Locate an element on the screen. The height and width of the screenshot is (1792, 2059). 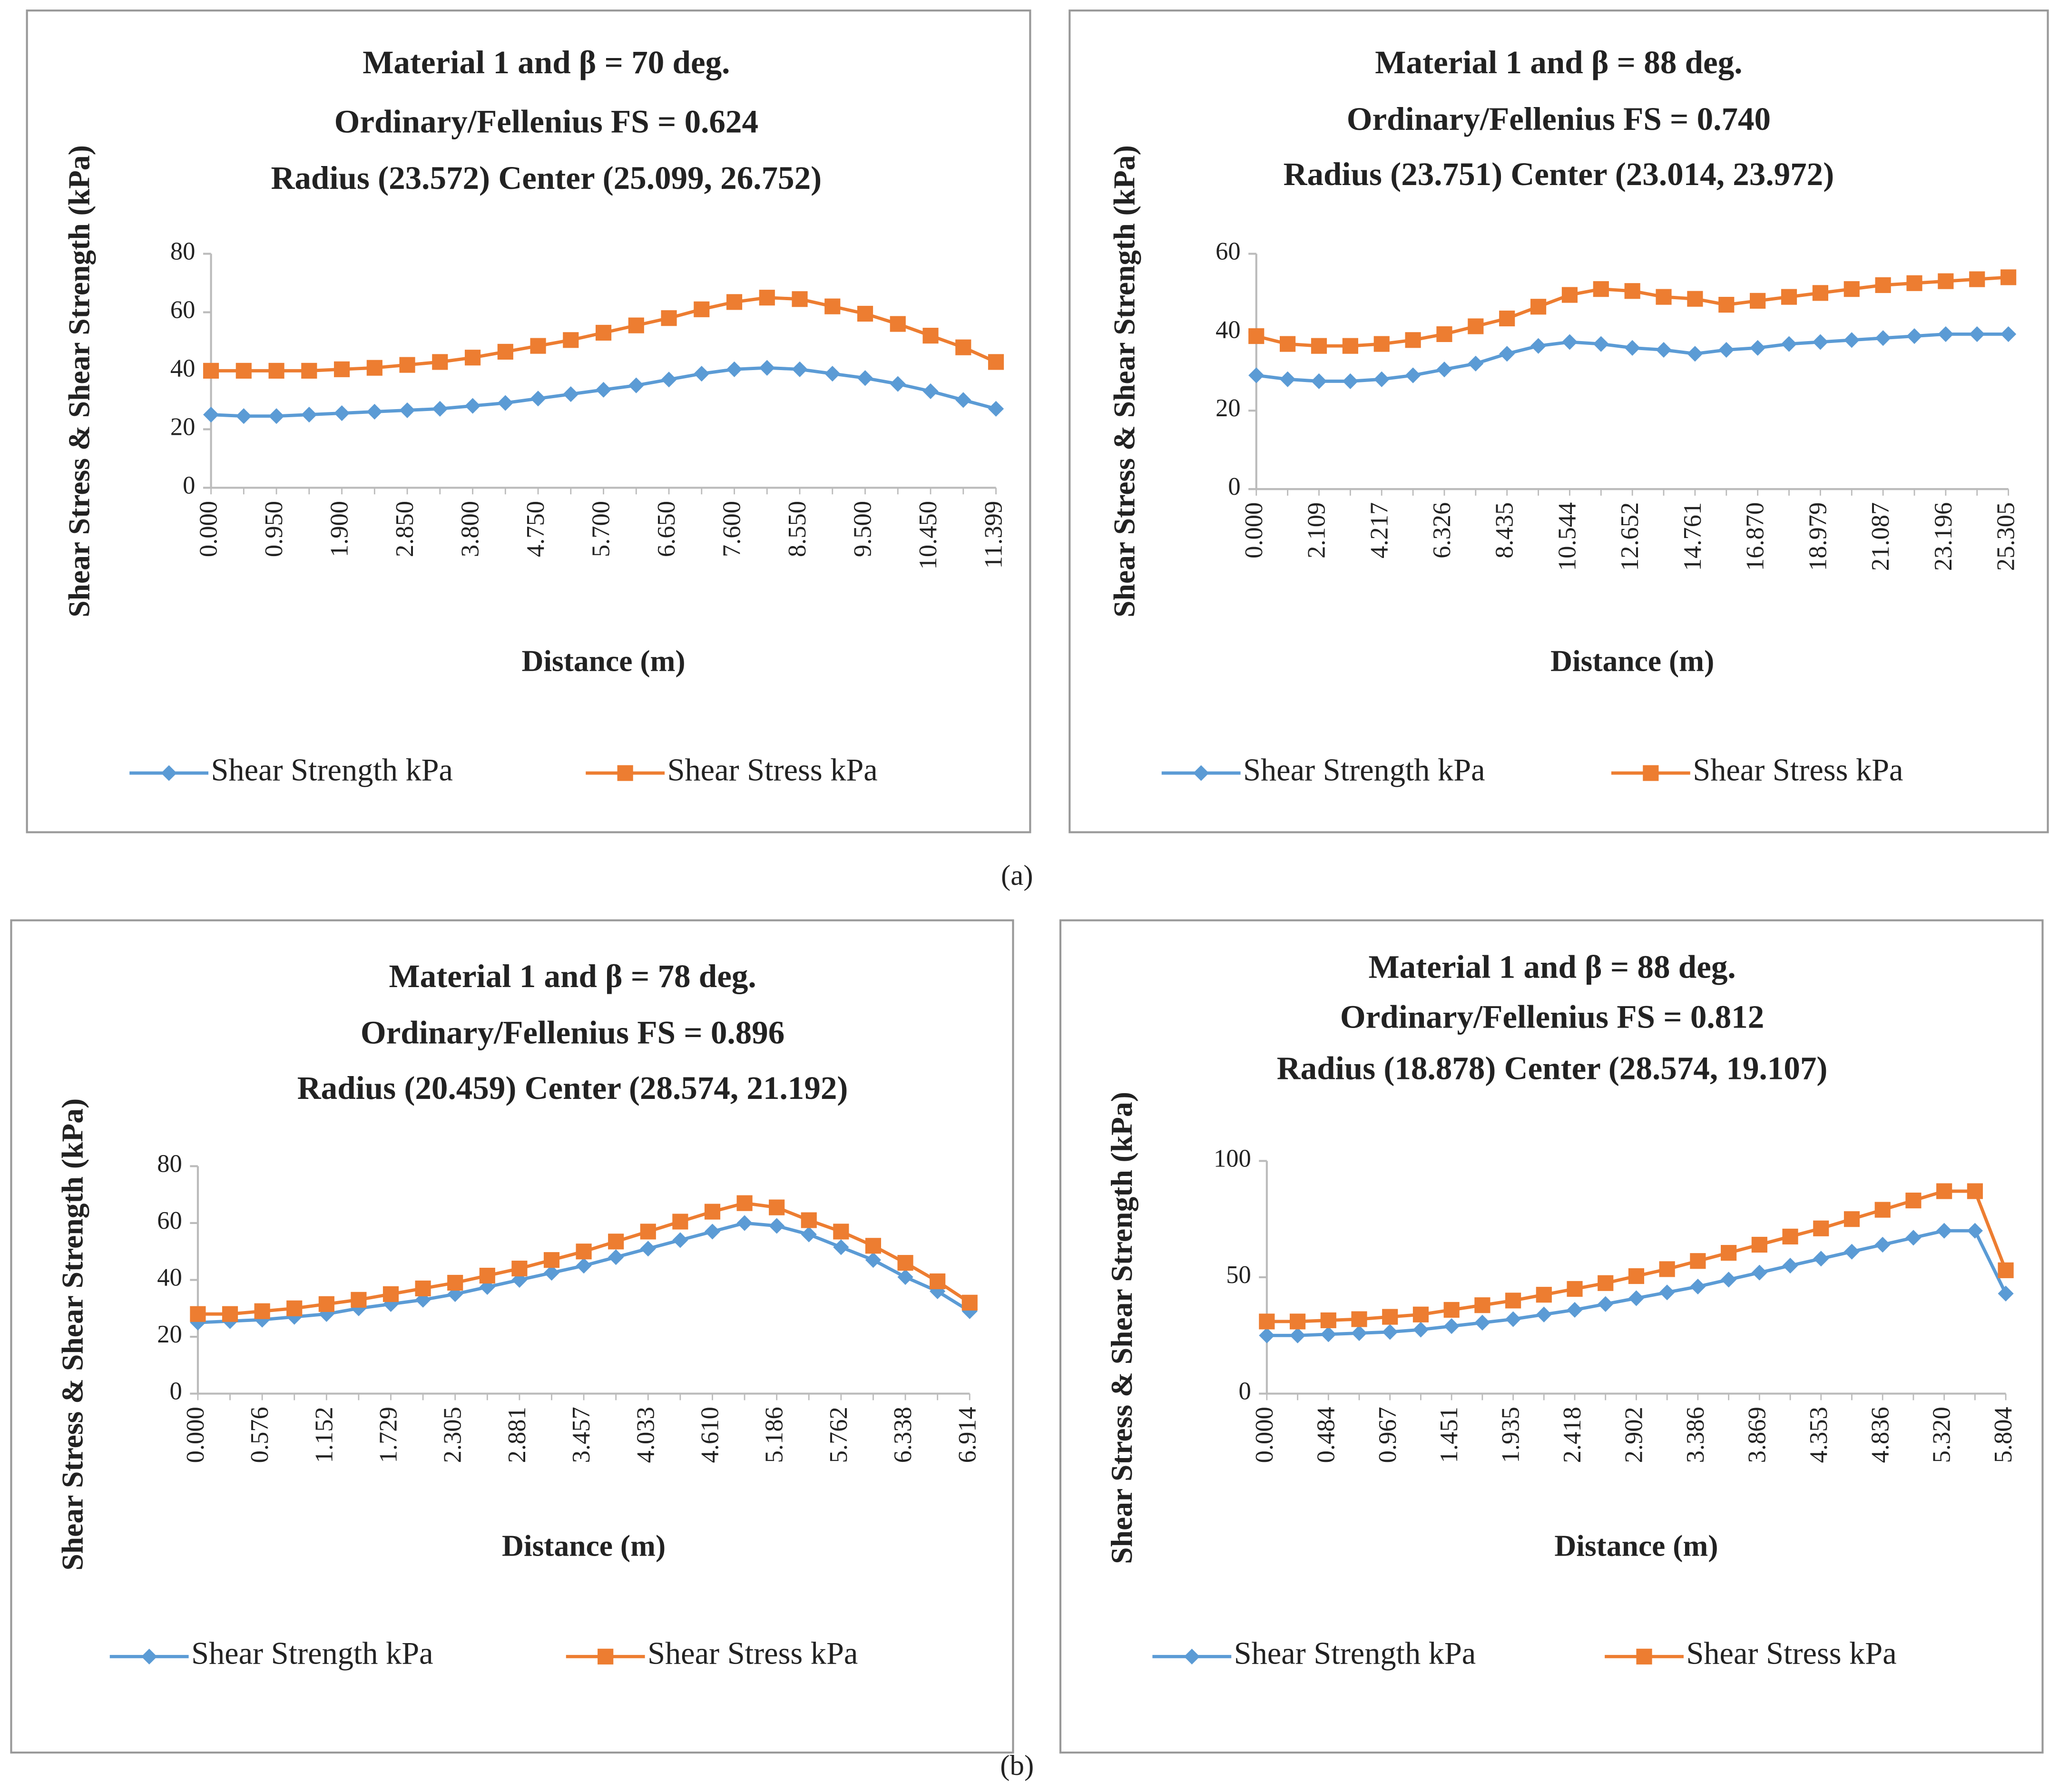
x-tick-label: 1.152 is located at coordinates (324, 1435).